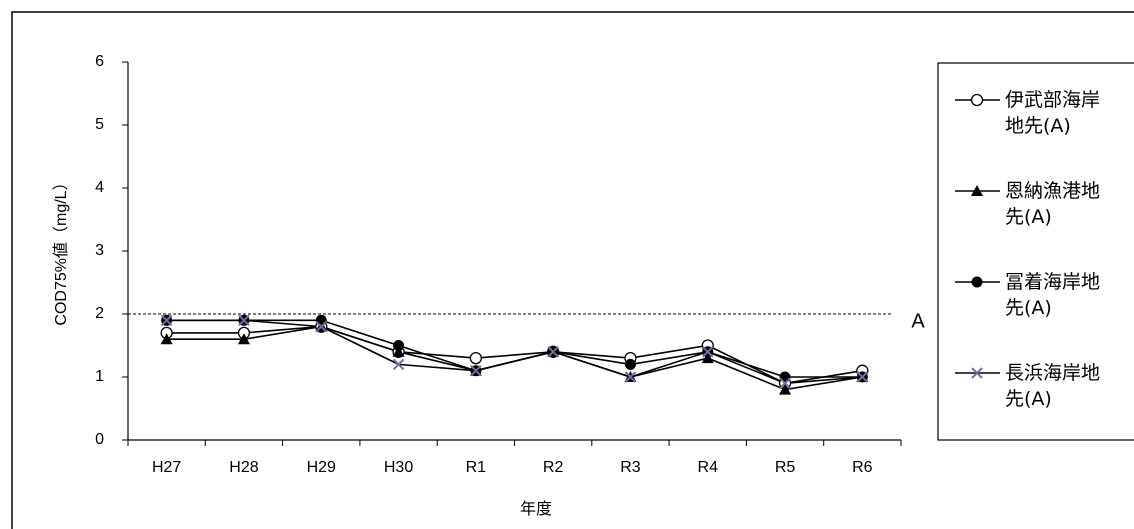  What do you see at coordinates (536, 509) in the screenshot?
I see `x-axis-label: 年度` at bounding box center [536, 509].